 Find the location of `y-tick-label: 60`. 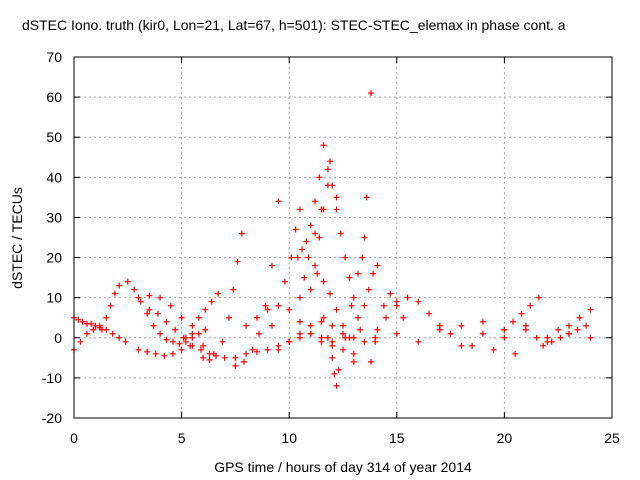

y-tick-label: 60 is located at coordinates (54, 97).